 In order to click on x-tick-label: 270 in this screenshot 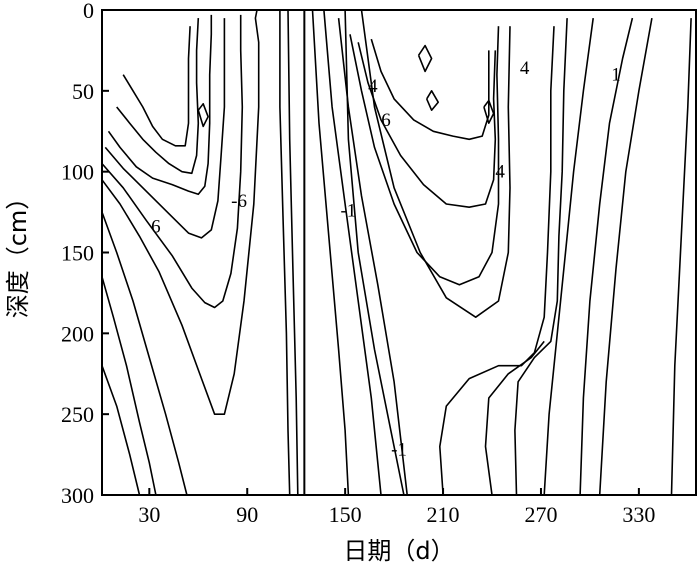, I will do `click(540, 514)`.